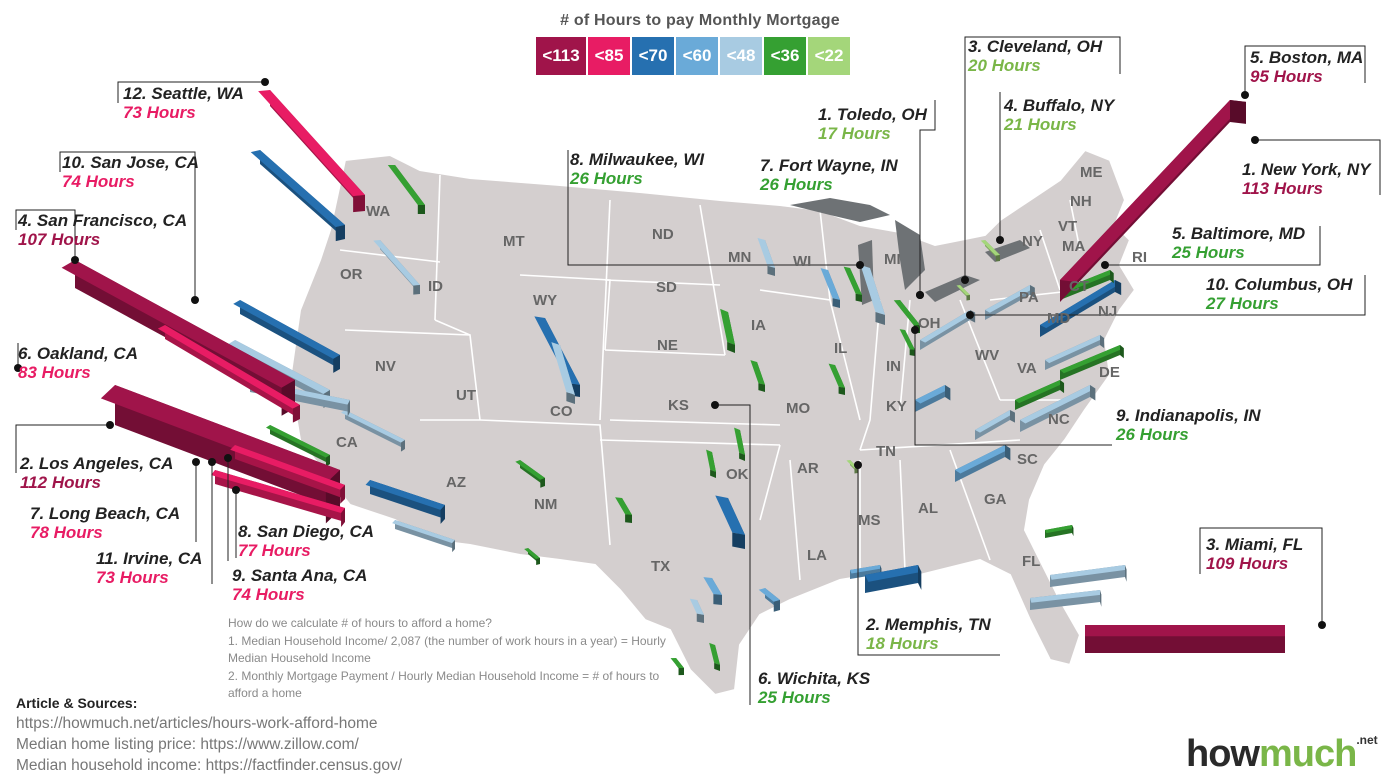 The image size is (1400, 781). I want to click on city-hours: 18 Hours, so click(902, 643).